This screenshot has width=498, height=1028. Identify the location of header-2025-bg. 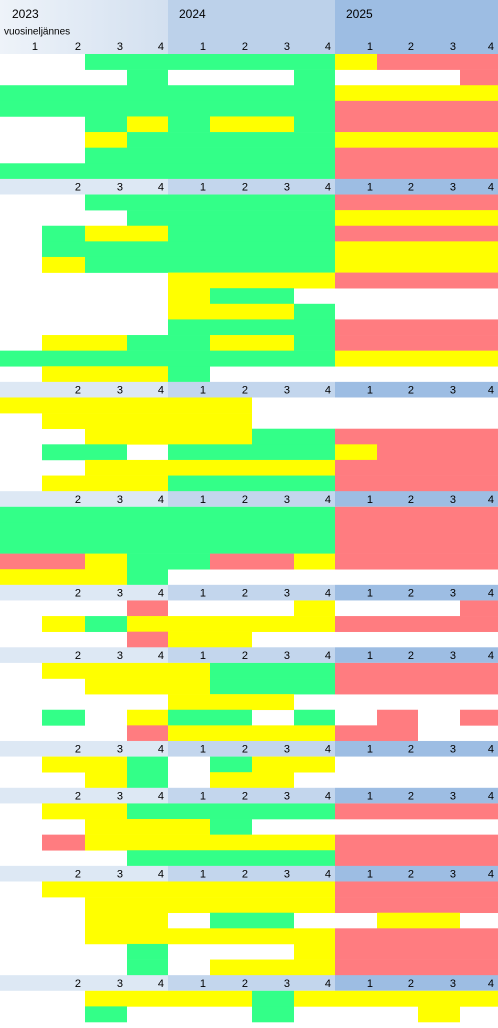
(416, 27).